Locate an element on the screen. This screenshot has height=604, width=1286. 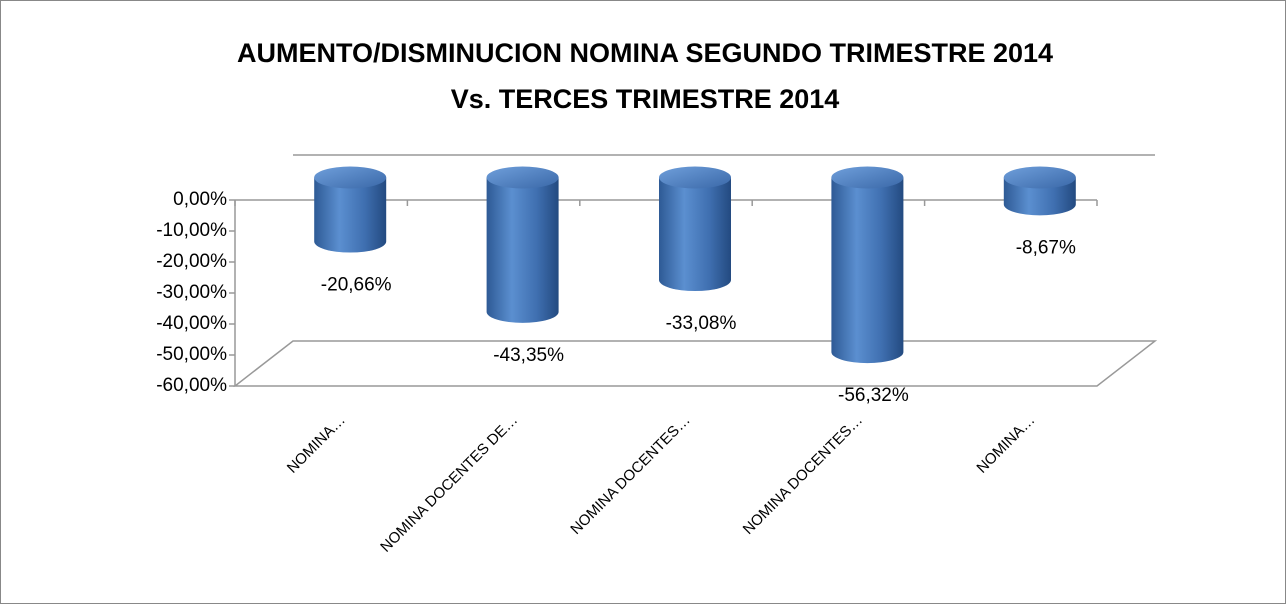
floor is located at coordinates (695, 363).